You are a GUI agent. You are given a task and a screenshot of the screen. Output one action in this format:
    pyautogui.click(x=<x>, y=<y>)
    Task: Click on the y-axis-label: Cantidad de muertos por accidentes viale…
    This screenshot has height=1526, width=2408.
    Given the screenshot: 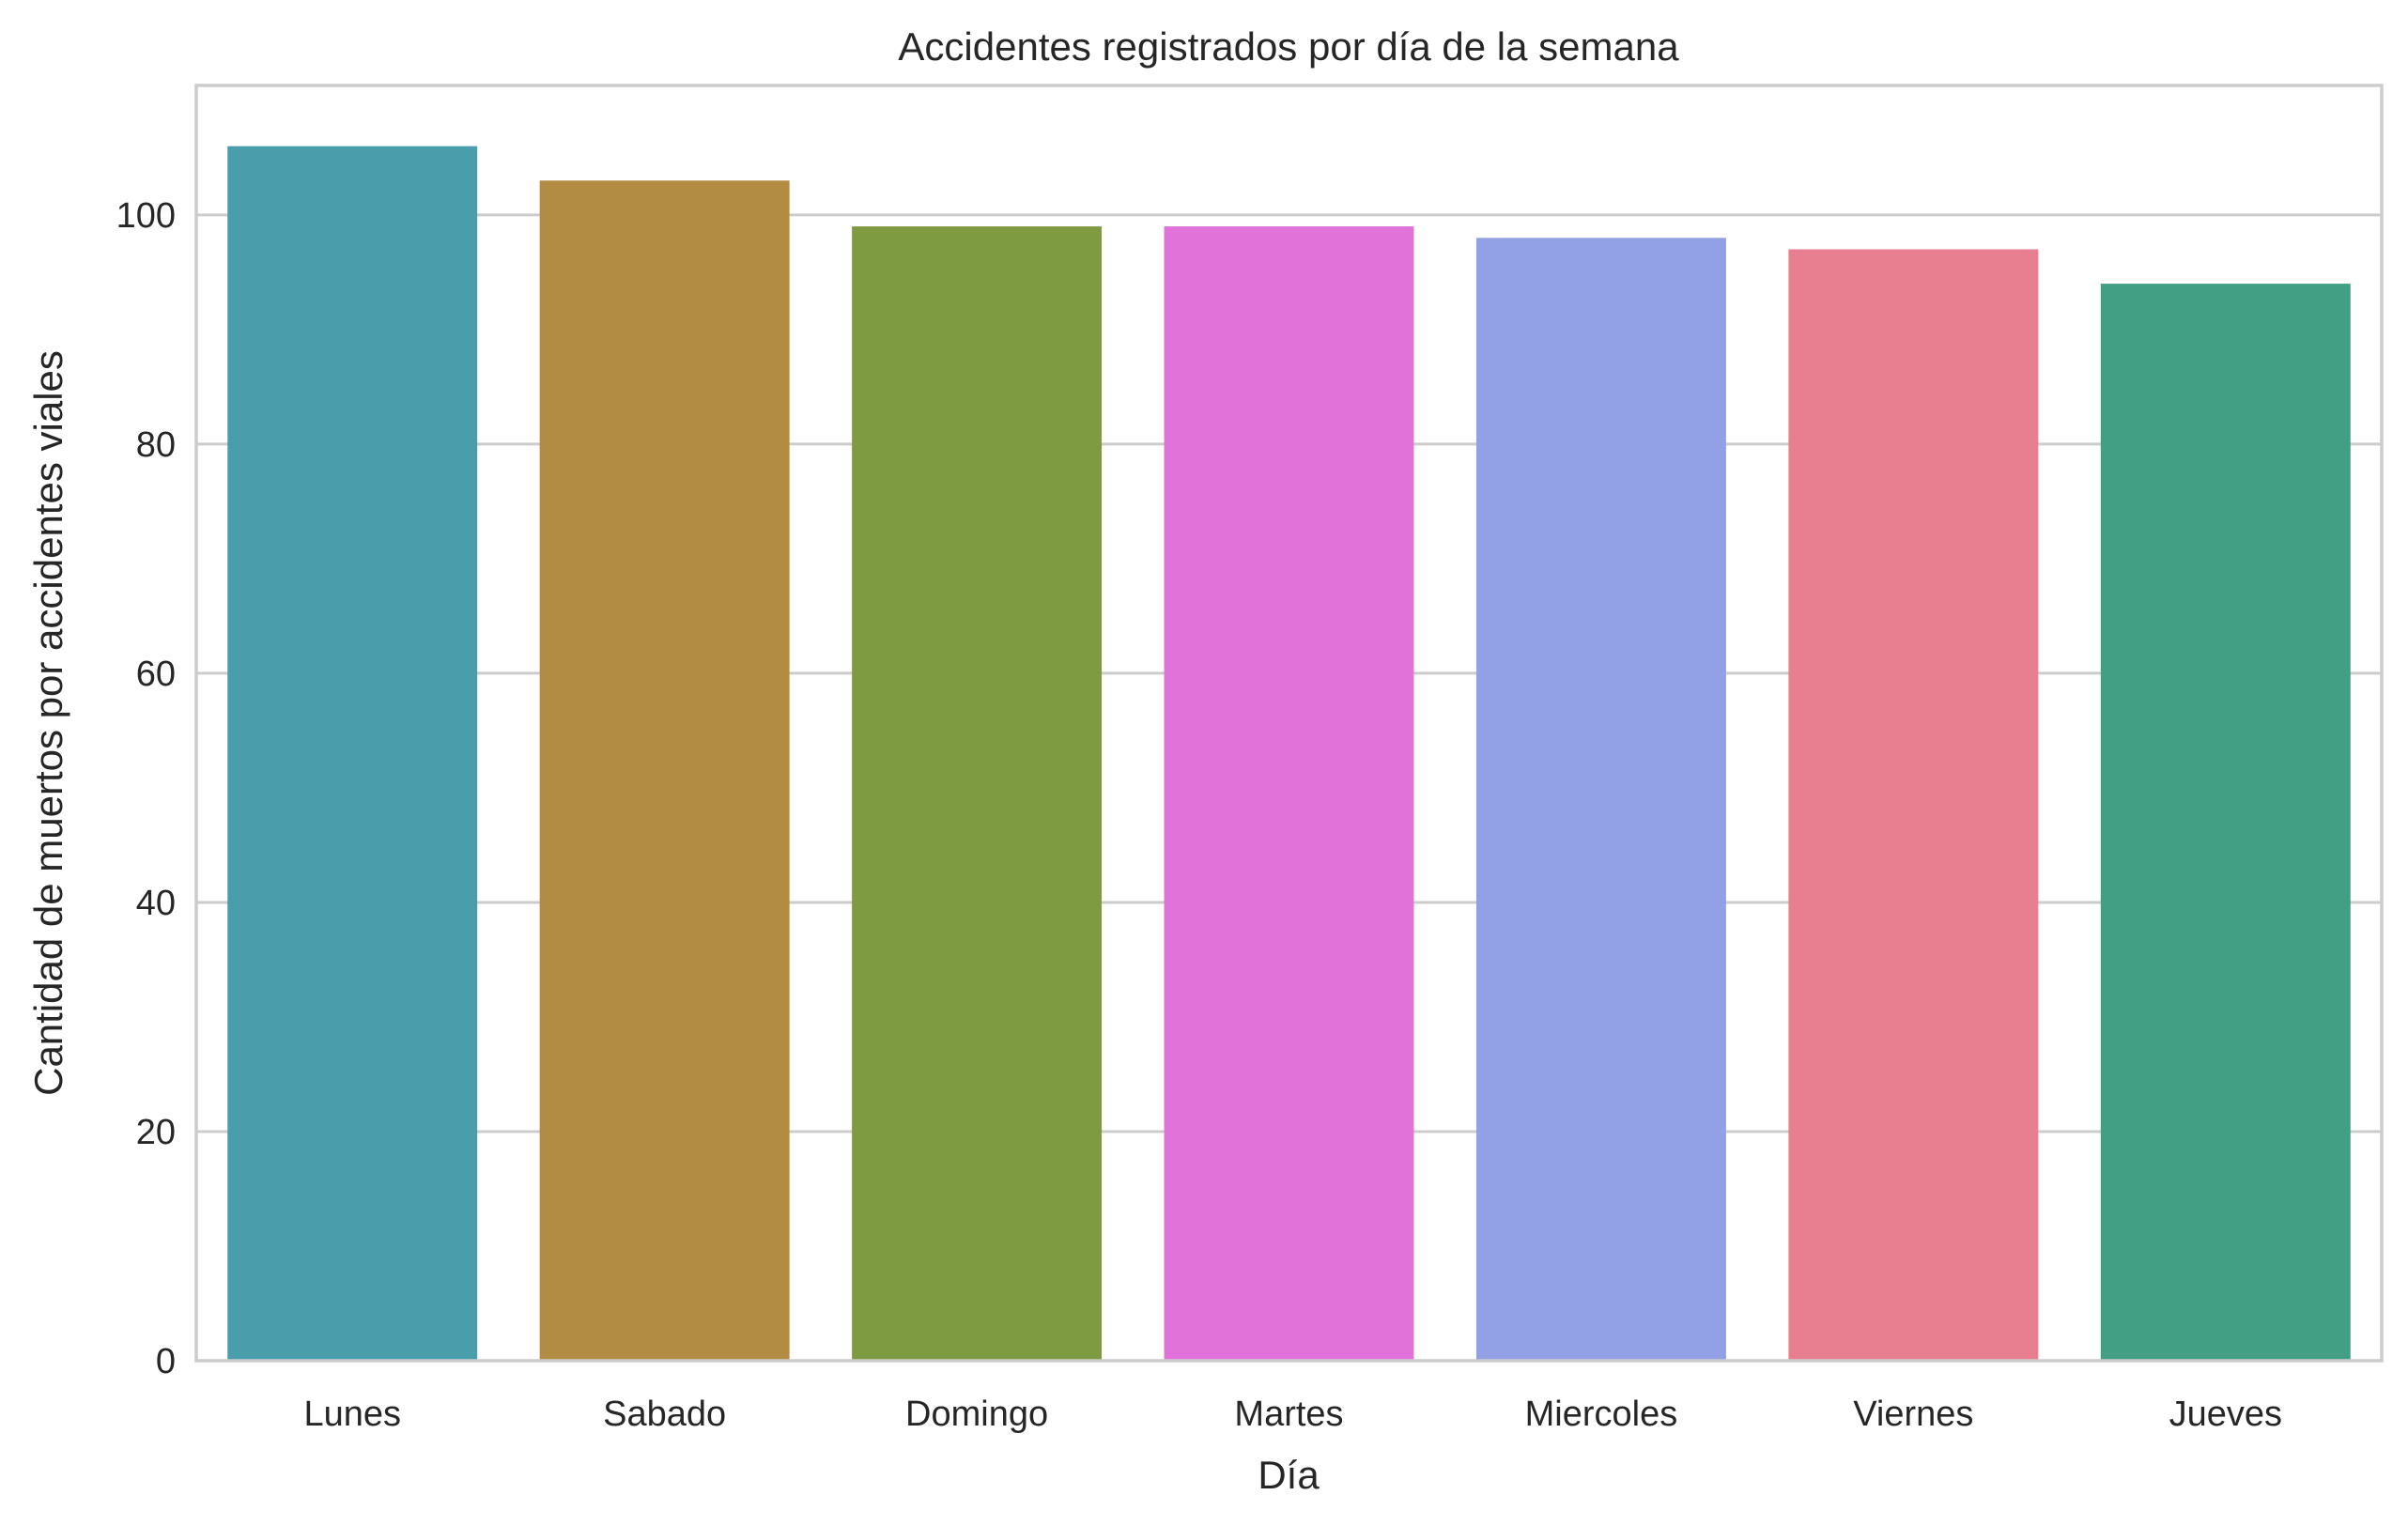 What is the action you would take?
    pyautogui.click(x=48, y=723)
    